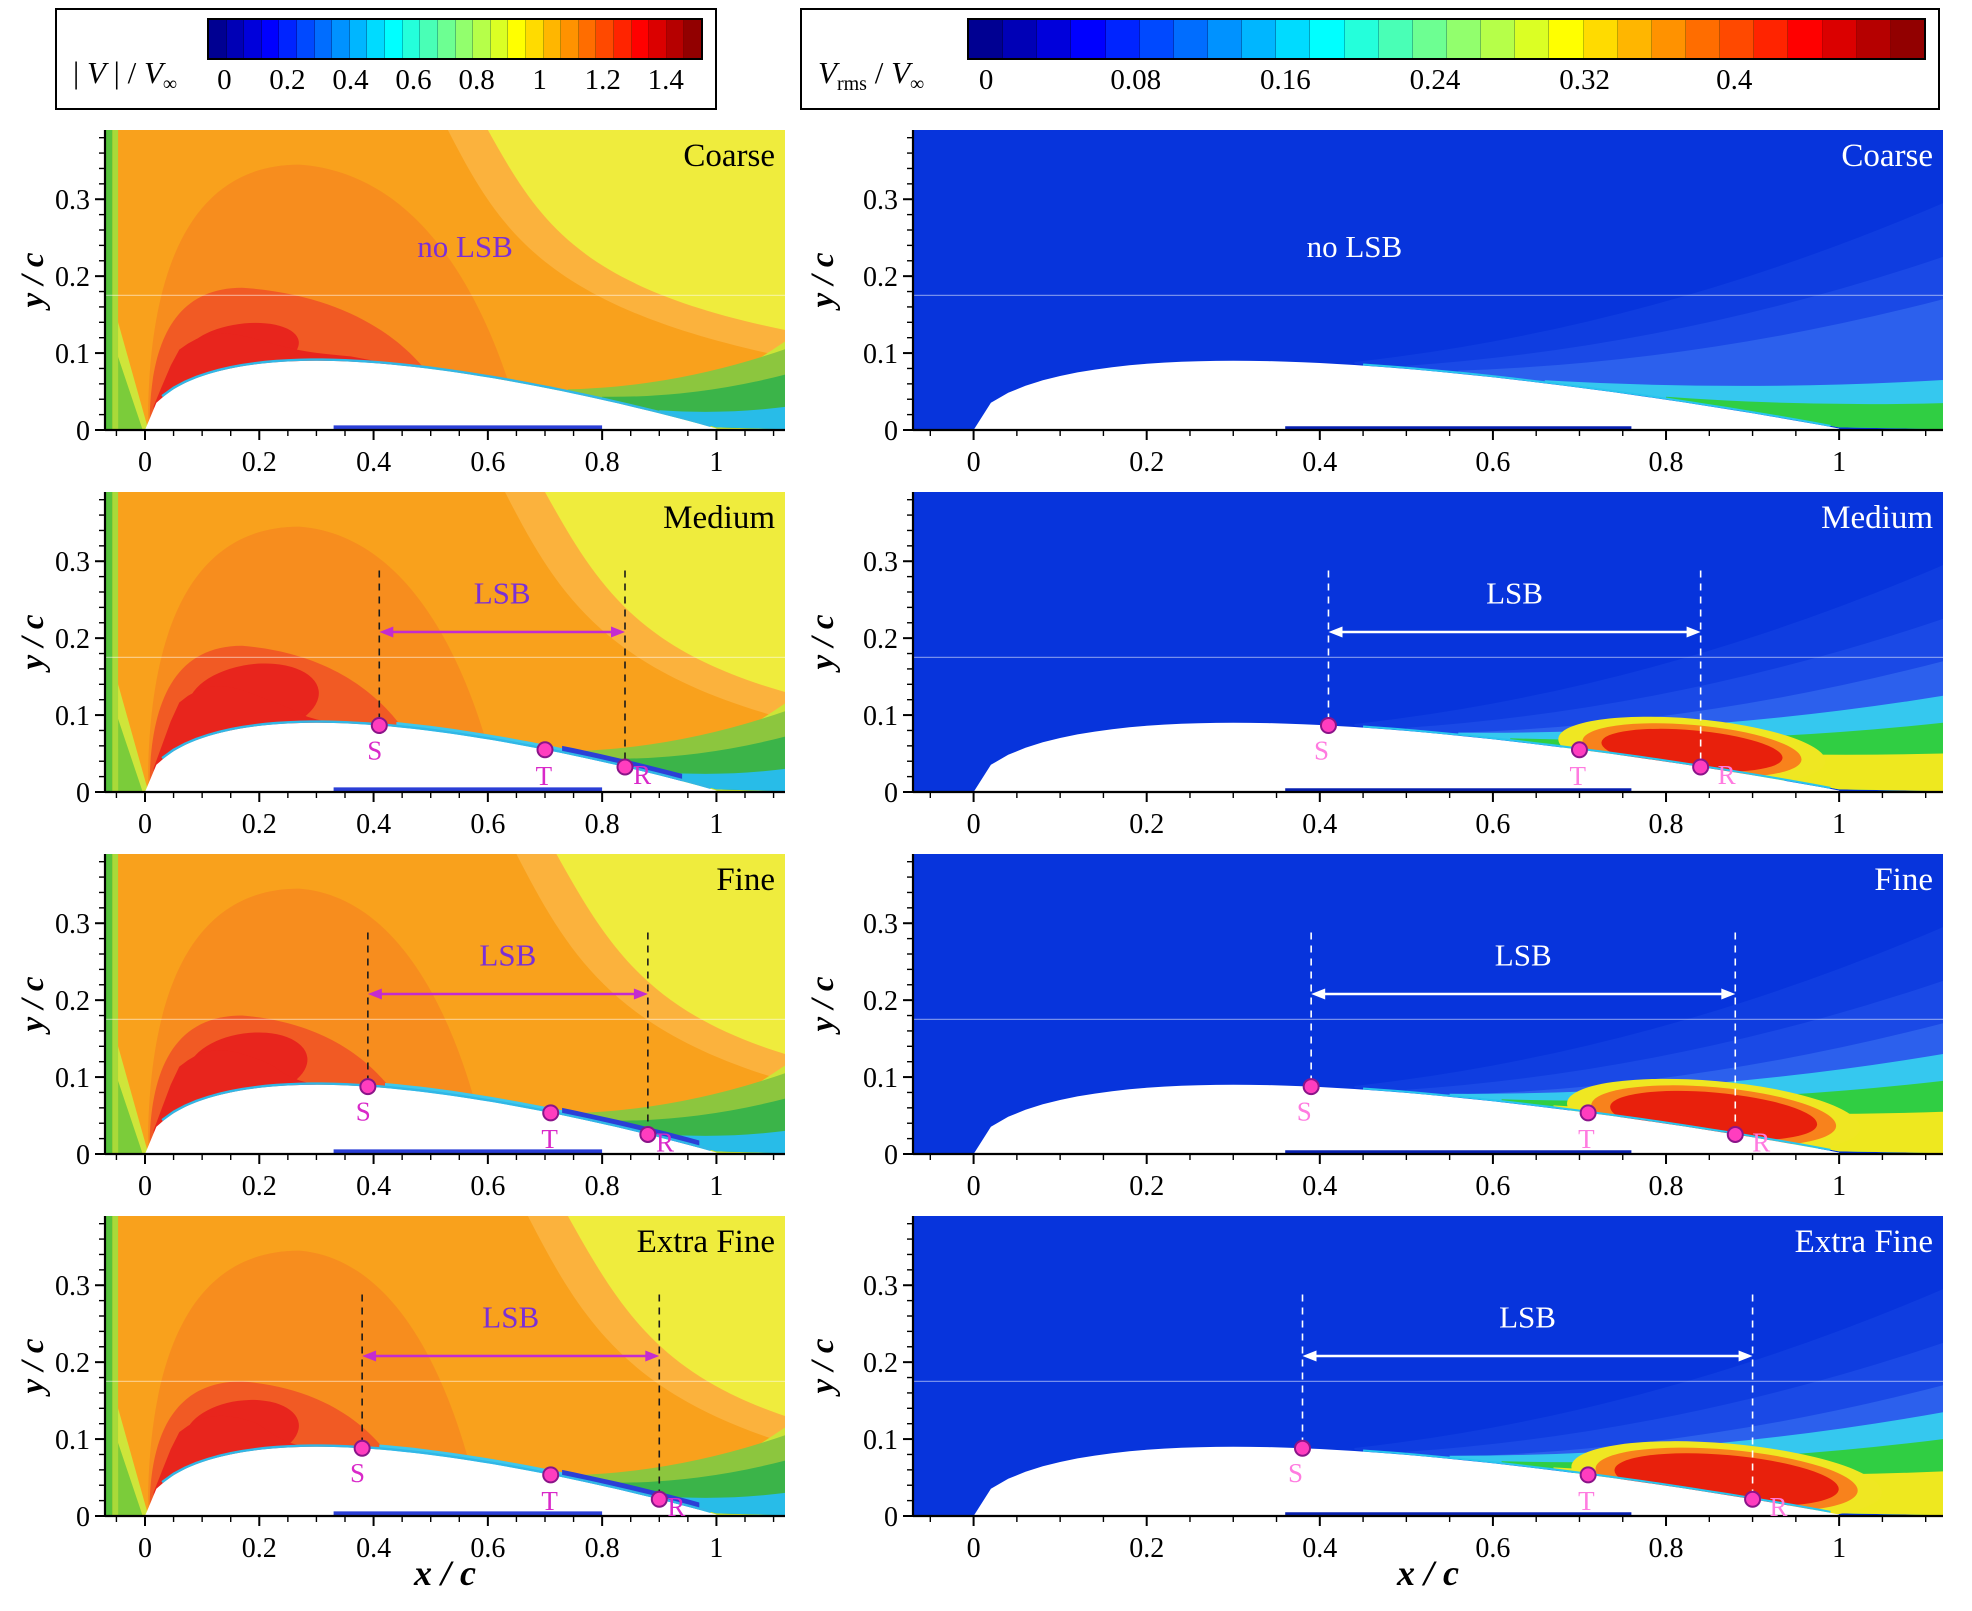 Image resolution: width=1972 pixels, height=1611 pixels. What do you see at coordinates (1588, 1475) in the screenshot?
I see `transition-point-dot` at bounding box center [1588, 1475].